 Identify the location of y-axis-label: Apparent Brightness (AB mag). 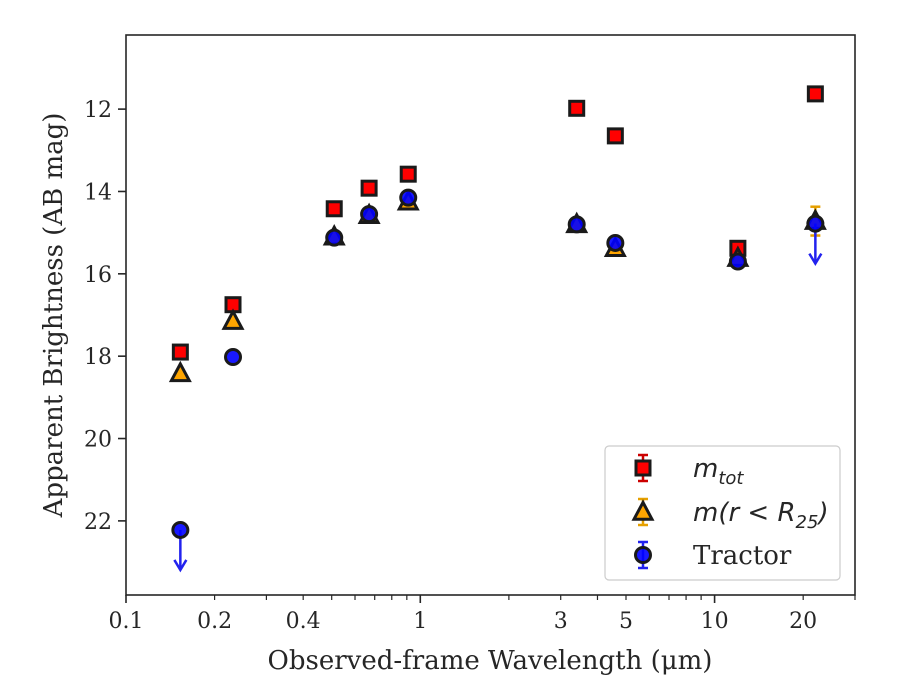
(54, 316).